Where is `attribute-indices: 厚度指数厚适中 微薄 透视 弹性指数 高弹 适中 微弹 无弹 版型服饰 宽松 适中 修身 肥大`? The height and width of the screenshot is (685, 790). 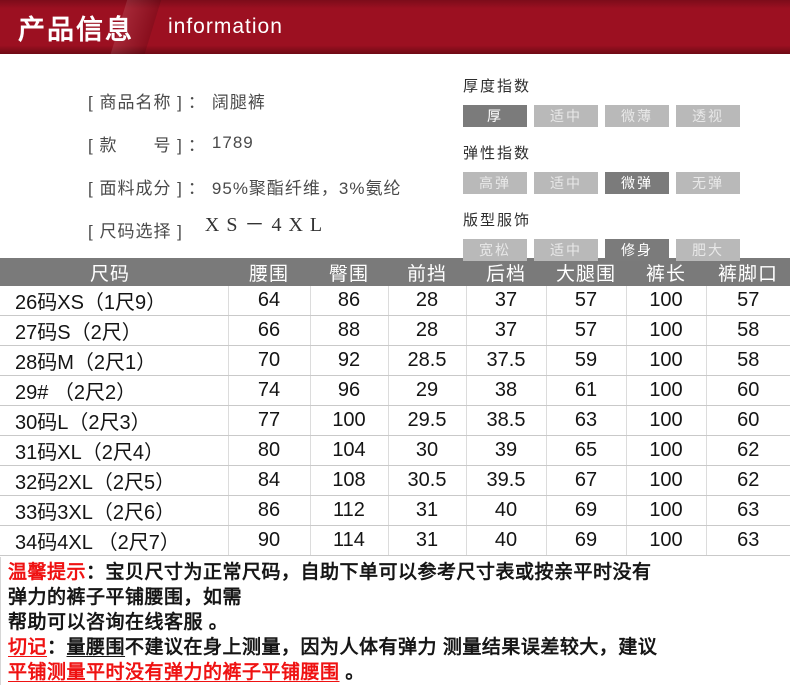 attribute-indices: 厚度指数厚适中 微薄 透视 弹性指数 高弹 适中 微弹 无弹 版型服饰 宽松 适中 修身 肥大 is located at coordinates (605, 175).